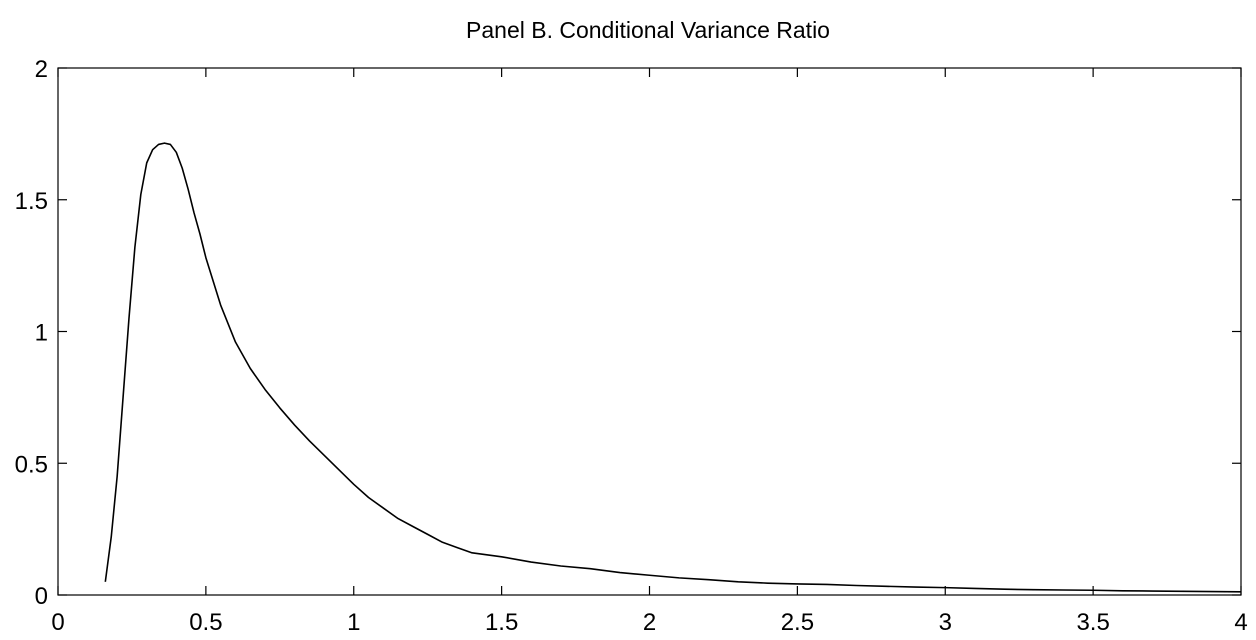 The width and height of the screenshot is (1256, 640). Describe the element at coordinates (648, 30) in the screenshot. I see `chart-title: Panel B. Conditional Variance Ratio` at that location.